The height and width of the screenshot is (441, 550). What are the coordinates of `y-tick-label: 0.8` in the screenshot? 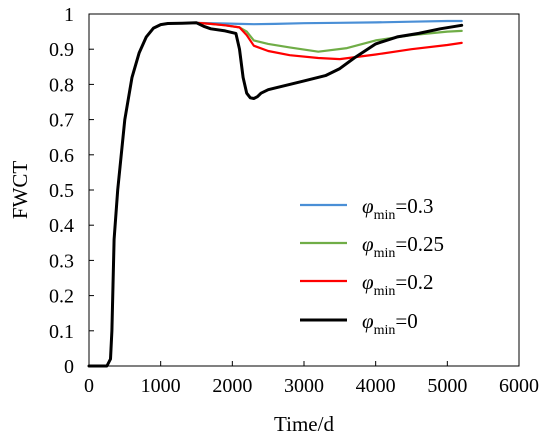 It's located at (61, 85).